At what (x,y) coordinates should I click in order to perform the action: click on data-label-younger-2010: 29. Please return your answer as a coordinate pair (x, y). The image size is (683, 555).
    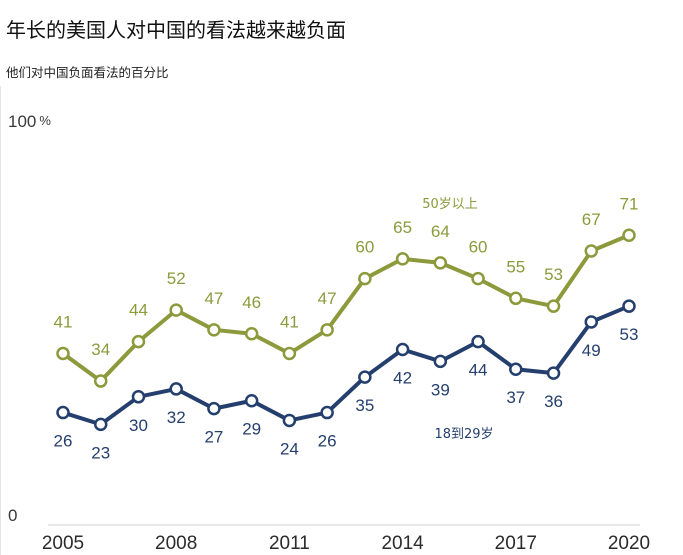
    Looking at the image, I should click on (251, 429).